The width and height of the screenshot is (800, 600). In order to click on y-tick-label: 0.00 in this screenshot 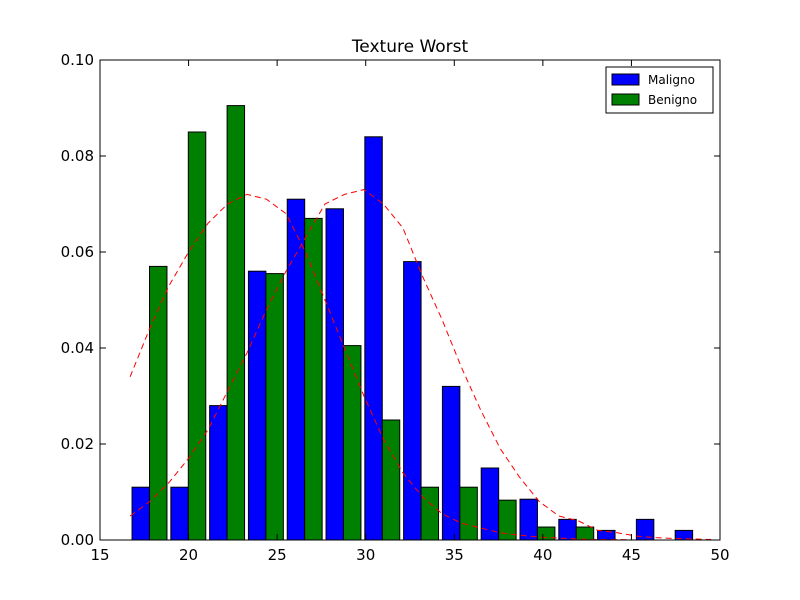, I will do `click(77, 540)`.